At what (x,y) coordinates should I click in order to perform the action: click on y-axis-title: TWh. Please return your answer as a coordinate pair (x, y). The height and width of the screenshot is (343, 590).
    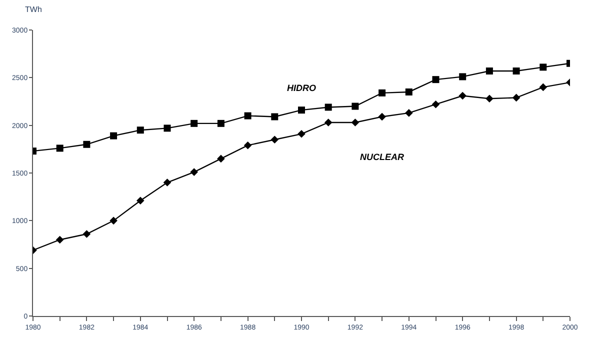
    Looking at the image, I should click on (33, 9).